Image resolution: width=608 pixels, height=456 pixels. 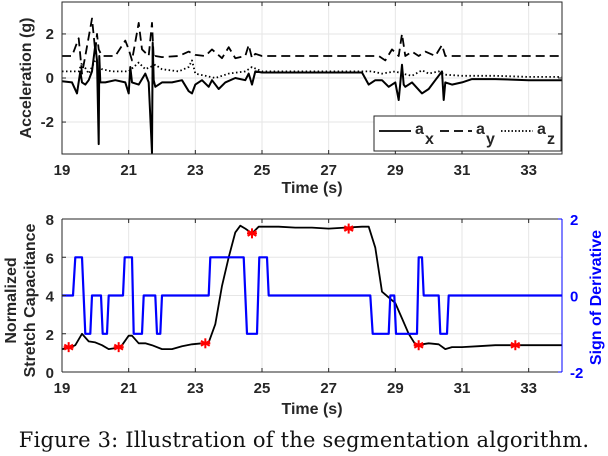 What do you see at coordinates (50, 220) in the screenshot?
I see `y-tick-label: 8` at bounding box center [50, 220].